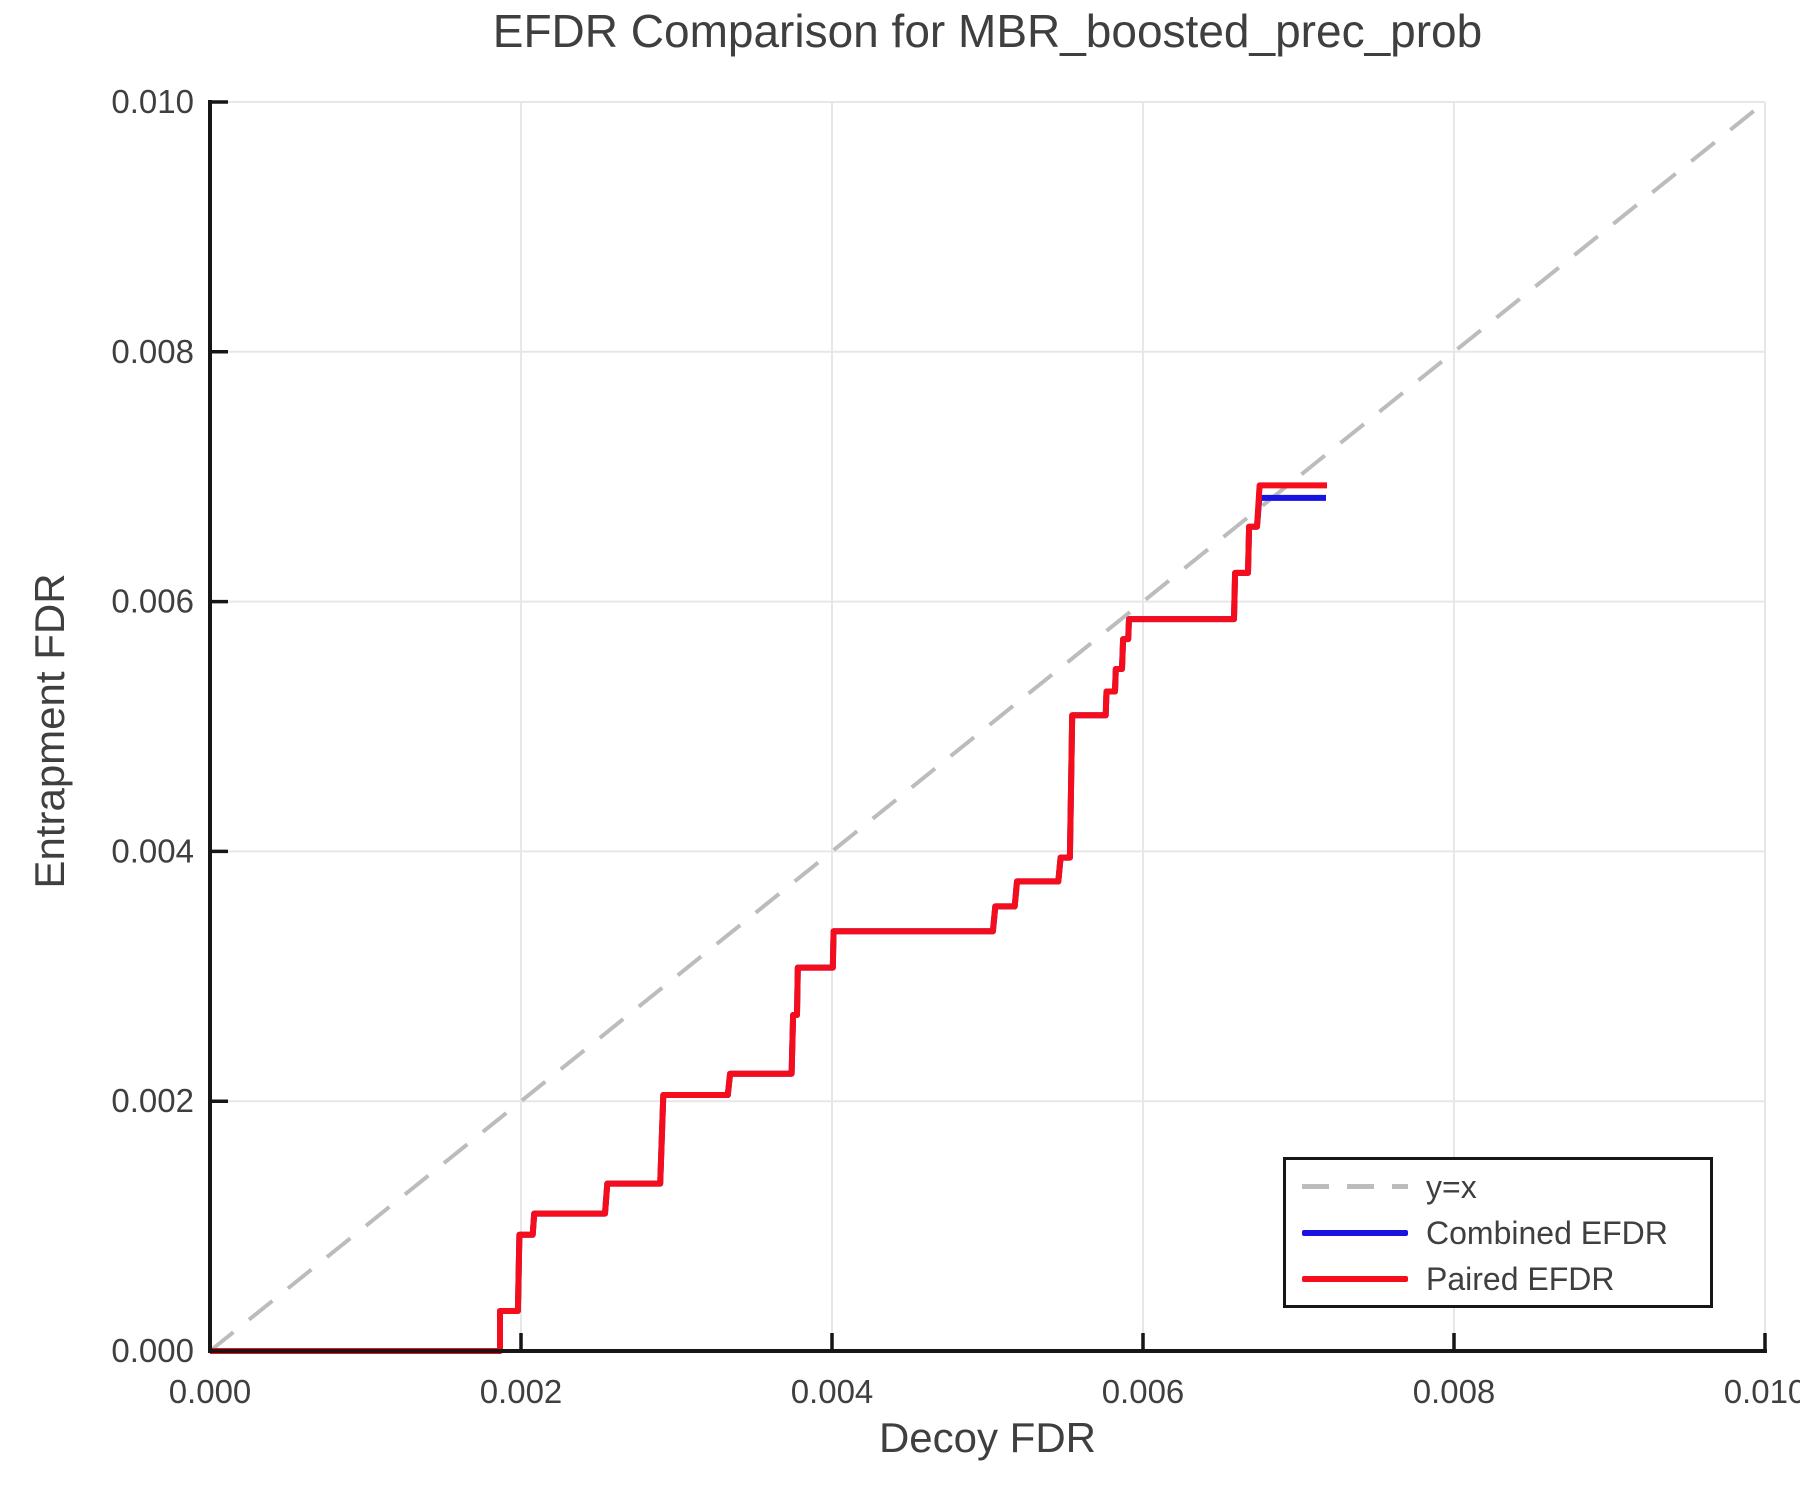 Image resolution: width=1800 pixels, height=1500 pixels. What do you see at coordinates (152, 601) in the screenshot?
I see `y-tick-label: 0.006` at bounding box center [152, 601].